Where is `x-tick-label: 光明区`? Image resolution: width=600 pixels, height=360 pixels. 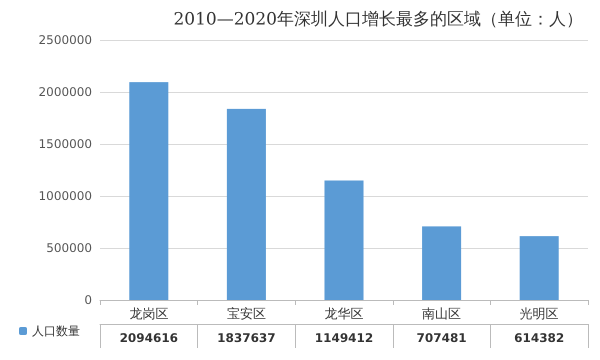 x-tick-label: 光明区 is located at coordinates (539, 314).